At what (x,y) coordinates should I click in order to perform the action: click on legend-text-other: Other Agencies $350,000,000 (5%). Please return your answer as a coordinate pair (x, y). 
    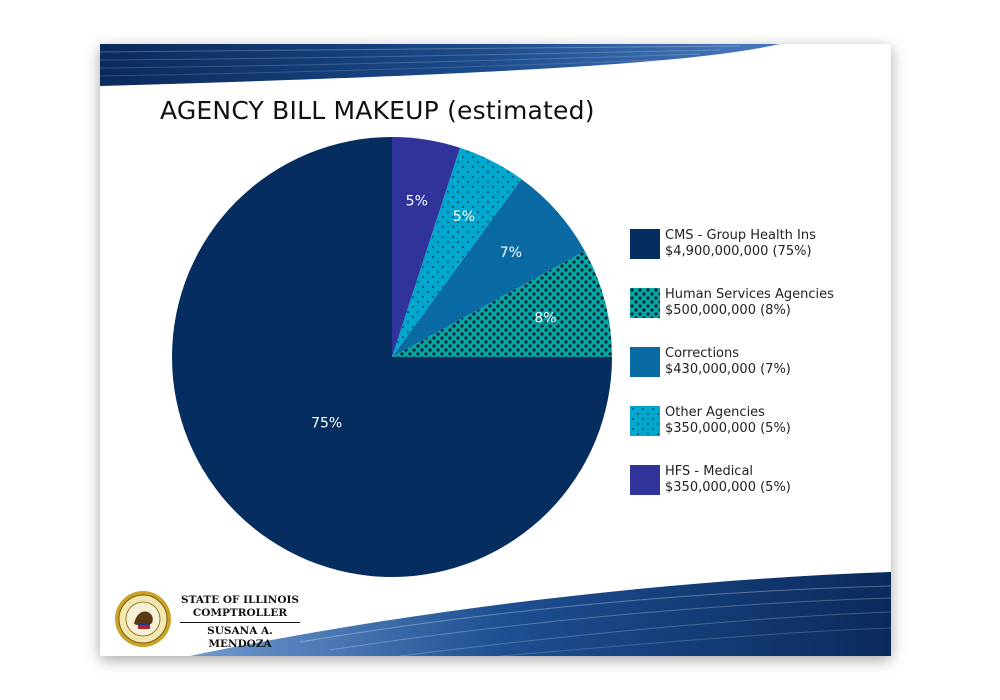
    Looking at the image, I should click on (728, 421).